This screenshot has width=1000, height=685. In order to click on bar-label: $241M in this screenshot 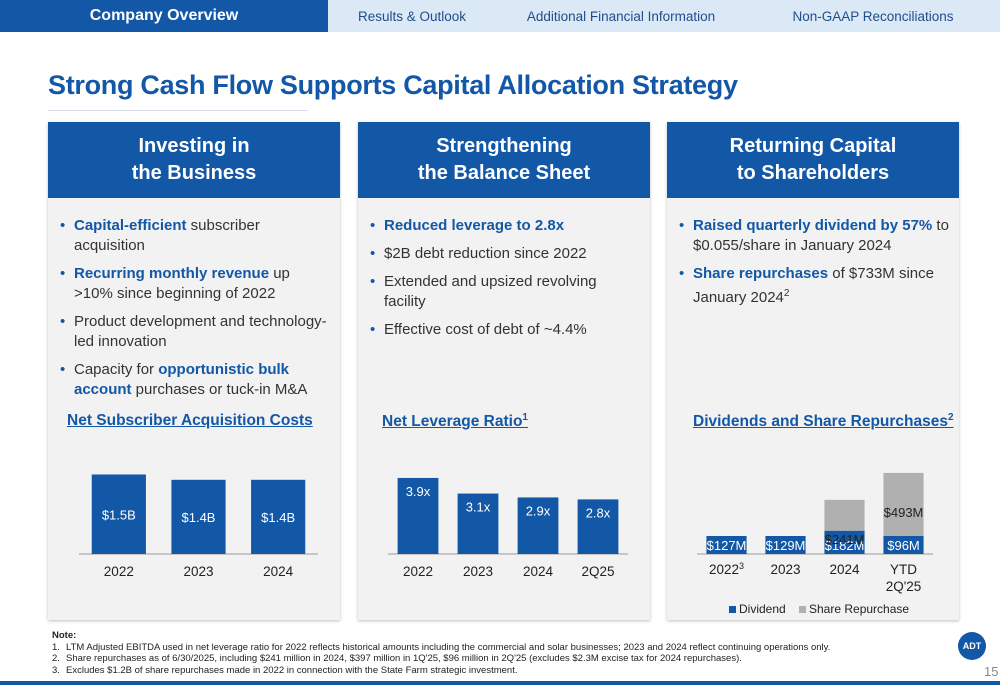, I will do `click(845, 539)`.